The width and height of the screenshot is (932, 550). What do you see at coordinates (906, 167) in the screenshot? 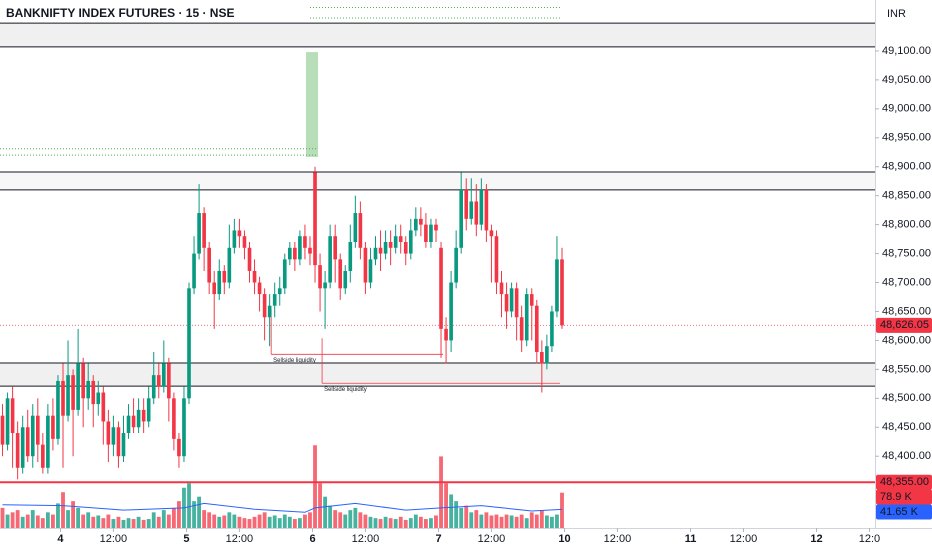
I see `y-tick-label: 48,900.00` at bounding box center [906, 167].